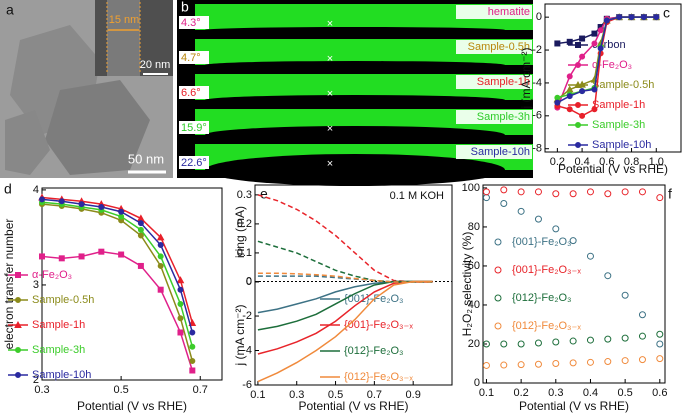  What do you see at coordinates (146, 158) in the screenshot?
I see `scale-bar-label: 50 nm` at bounding box center [146, 158].